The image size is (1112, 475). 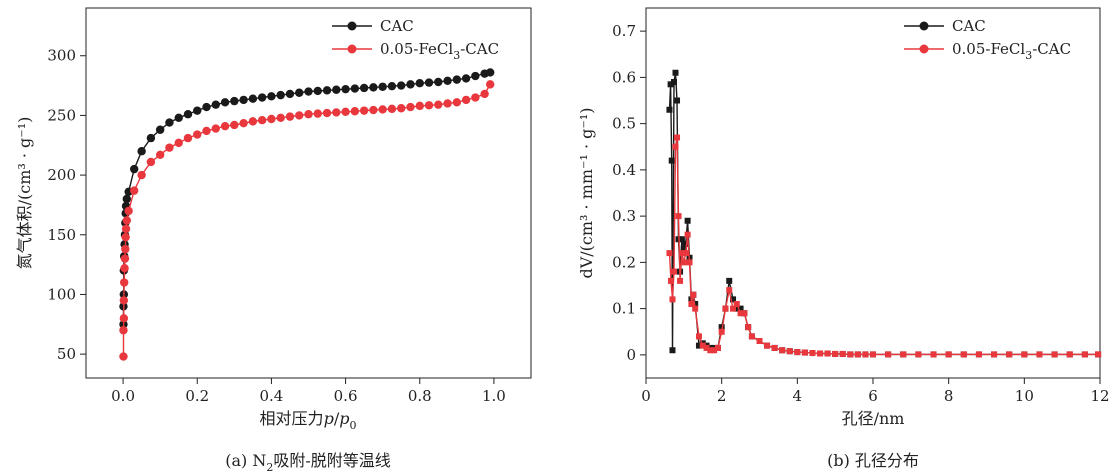 I want to click on panel-b-legend: CAC 0.05-FeCl3-CAC, so click(x=987, y=39).